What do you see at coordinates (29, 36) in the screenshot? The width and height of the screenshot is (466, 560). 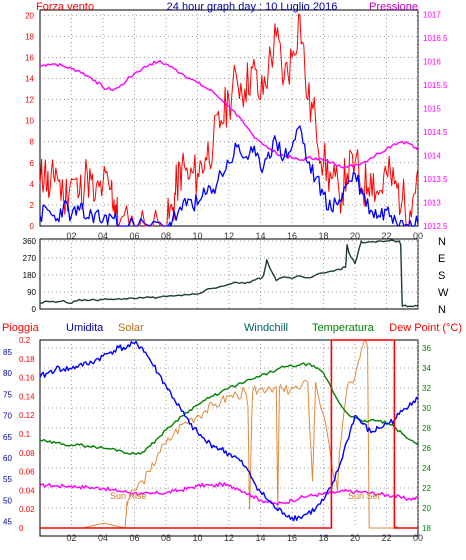 I see `y-tick-label: 18` at bounding box center [29, 36].